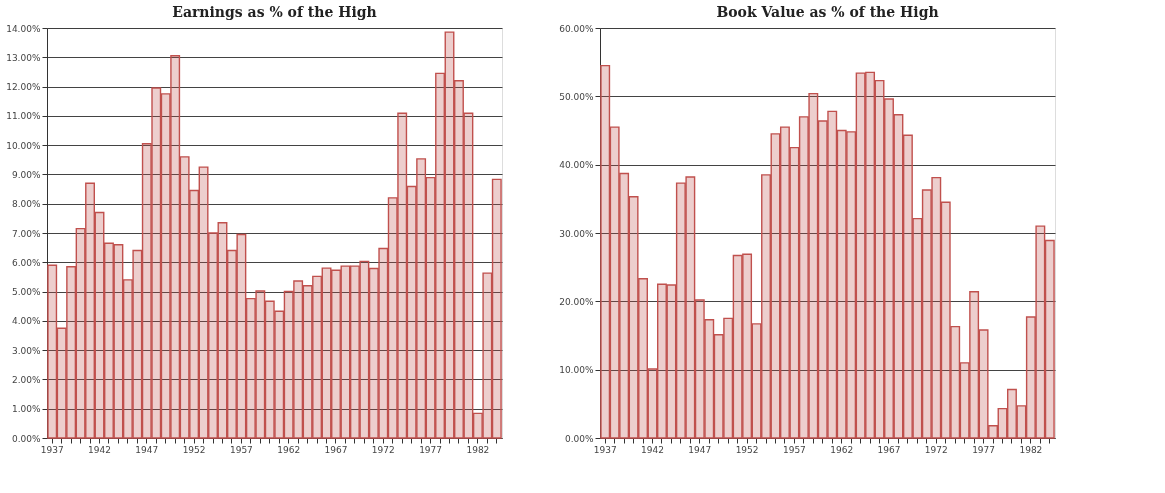 The image size is (1165, 493). What do you see at coordinates (26, 174) in the screenshot?
I see `y-tick-label: 9.00%` at bounding box center [26, 174].